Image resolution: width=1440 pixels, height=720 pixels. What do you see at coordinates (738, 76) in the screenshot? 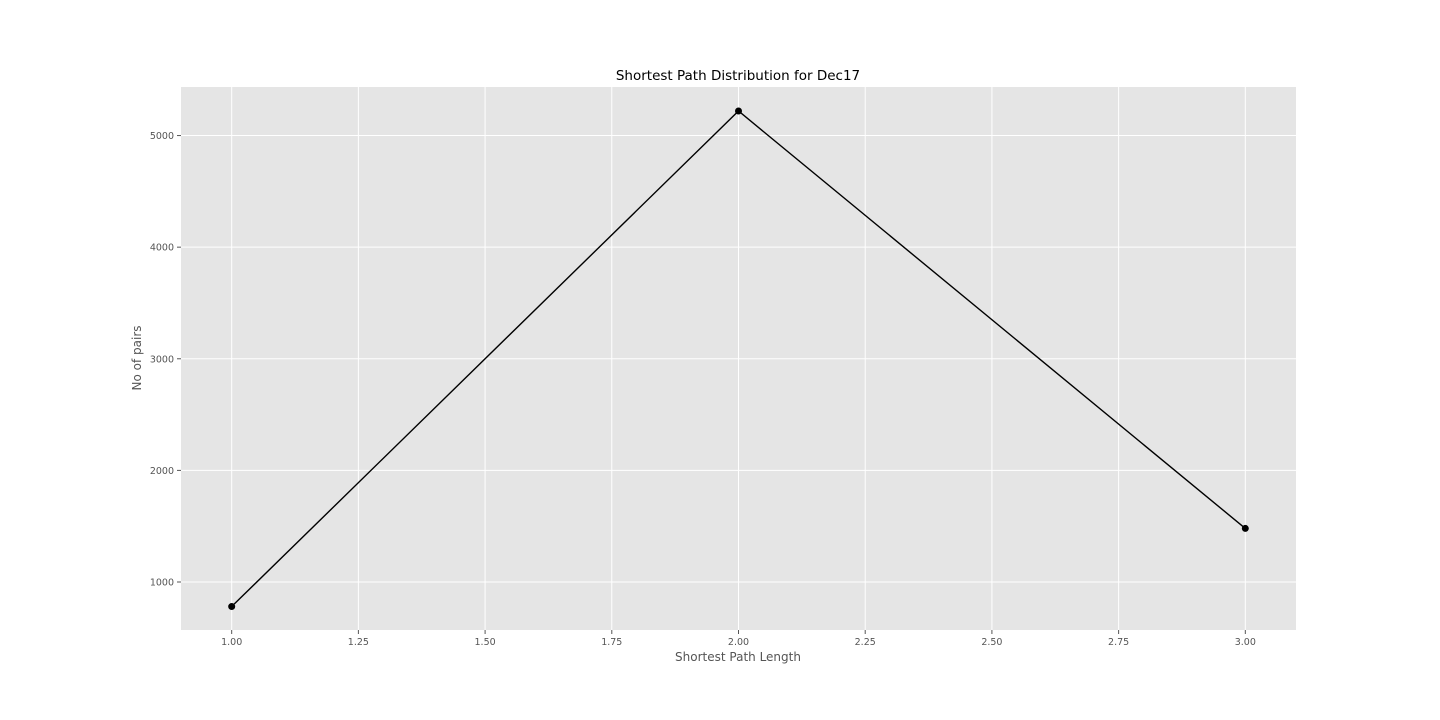
I see `chart-title: Shortest Path Distribution for Dec17` at bounding box center [738, 76].